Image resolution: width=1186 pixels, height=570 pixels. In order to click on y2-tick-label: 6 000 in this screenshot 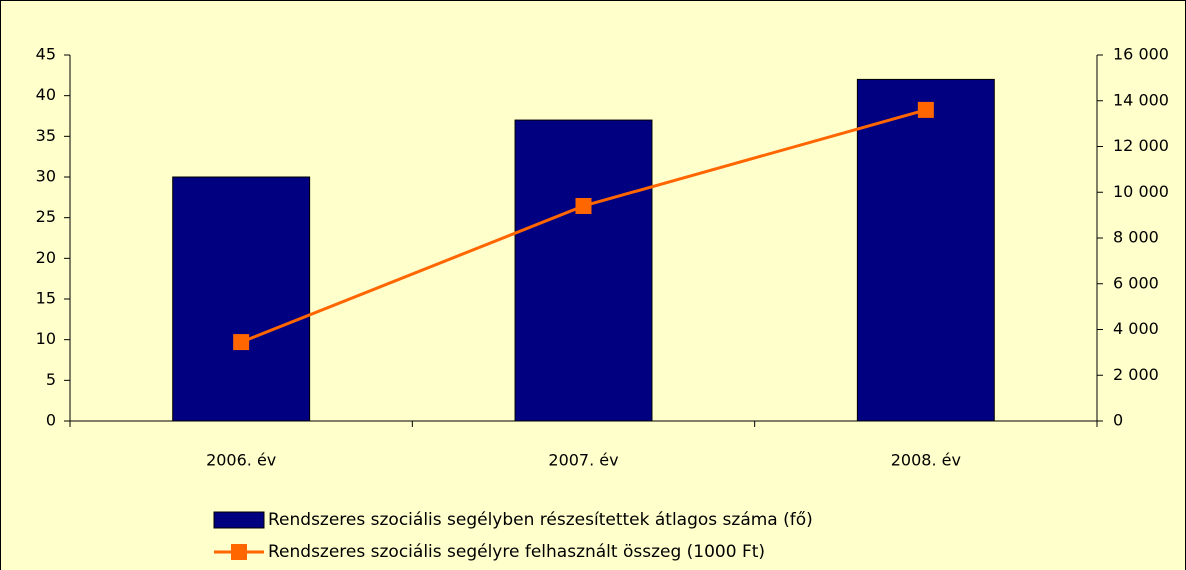, I will do `click(1136, 282)`.